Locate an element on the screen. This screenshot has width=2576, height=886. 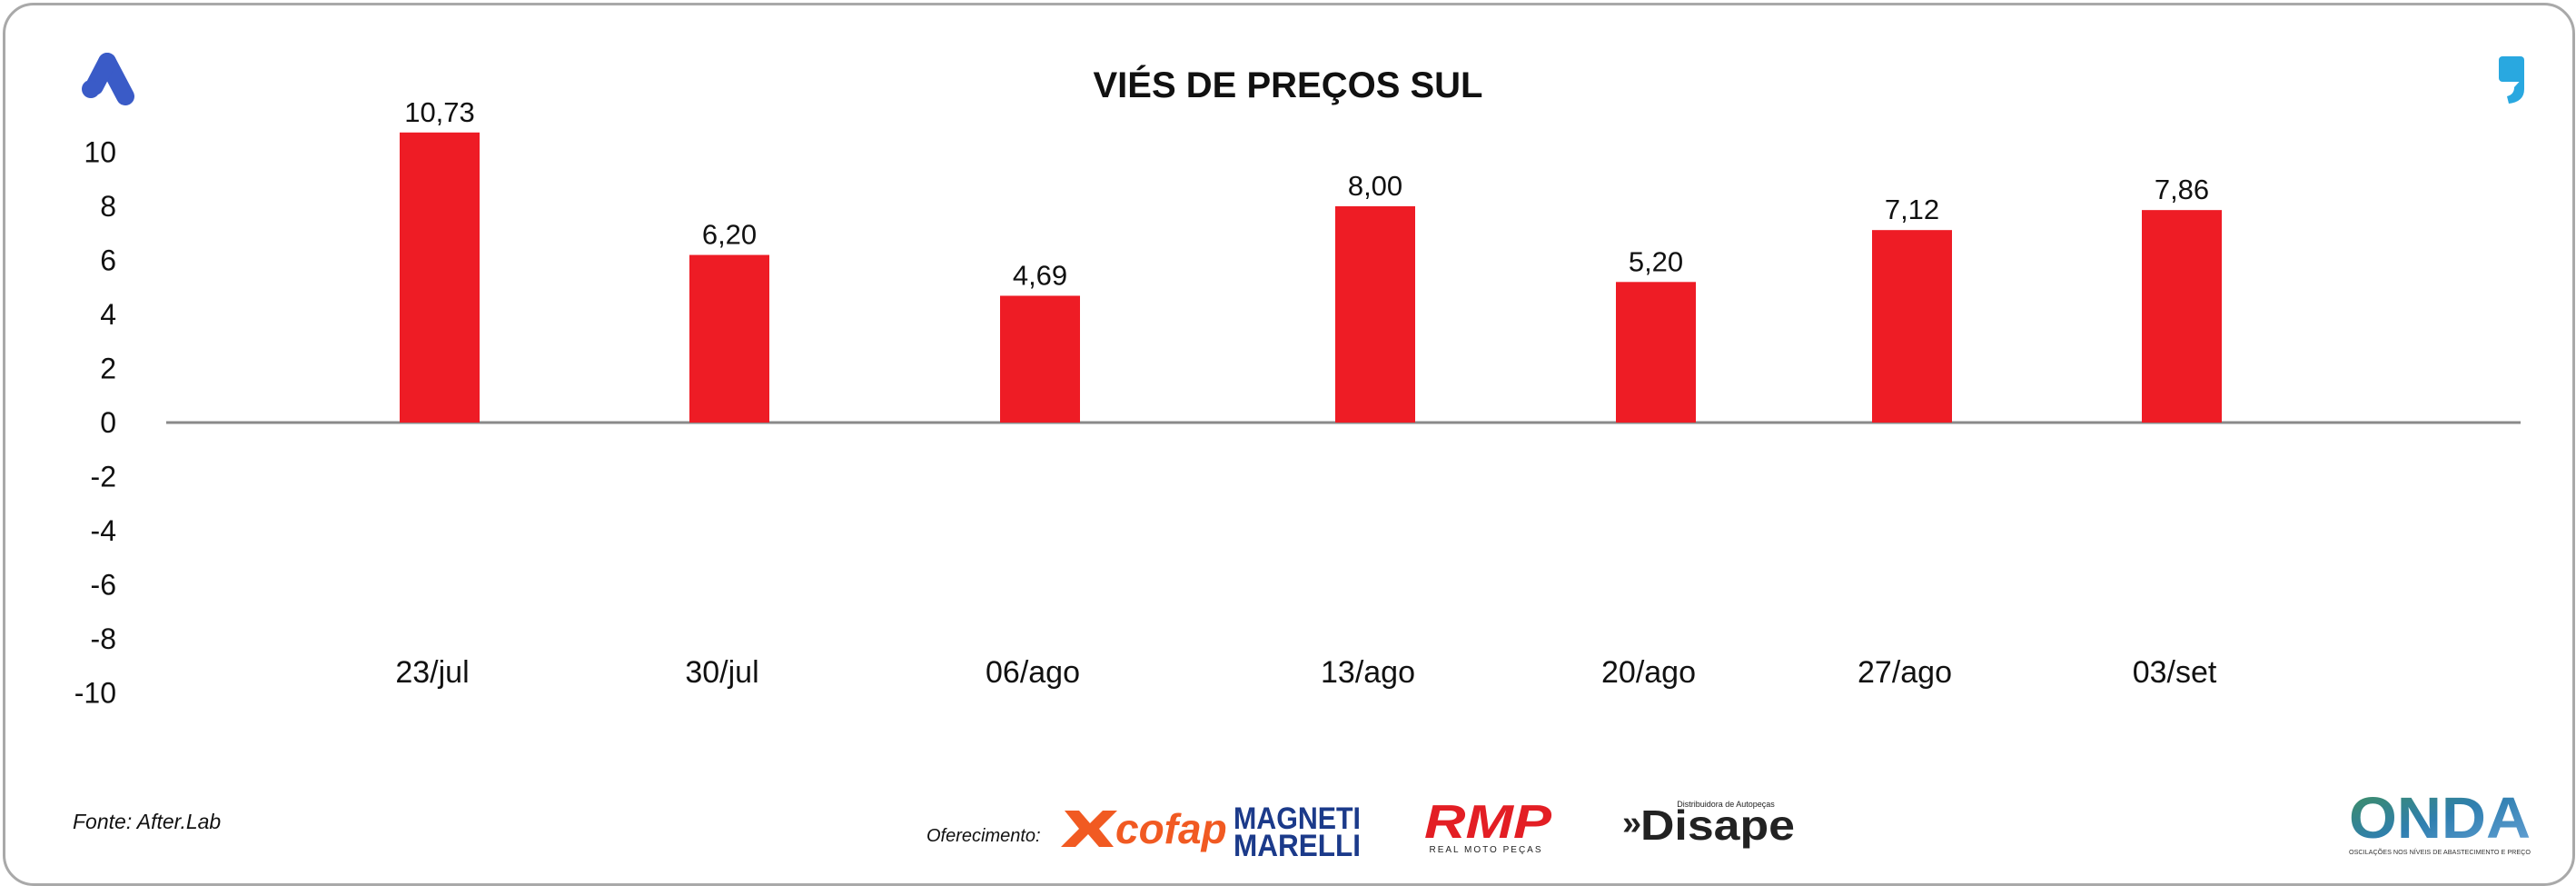
x-tick-label: 06/ago is located at coordinates (1033, 672).